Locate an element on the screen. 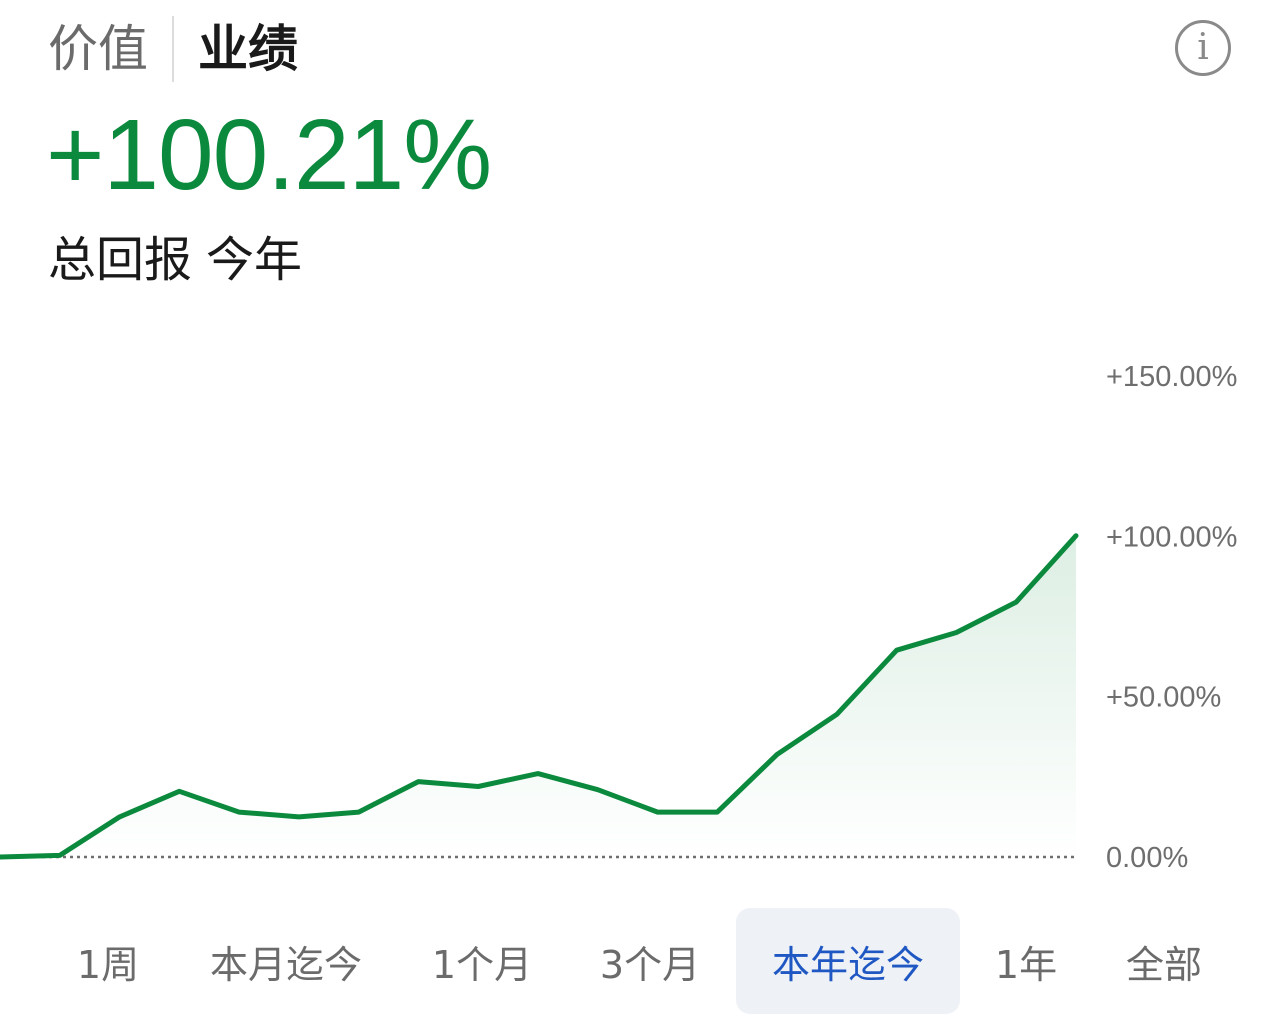 This screenshot has height=1032, width=1284. range-mtd-button: 本月迄今 is located at coordinates (285, 964).